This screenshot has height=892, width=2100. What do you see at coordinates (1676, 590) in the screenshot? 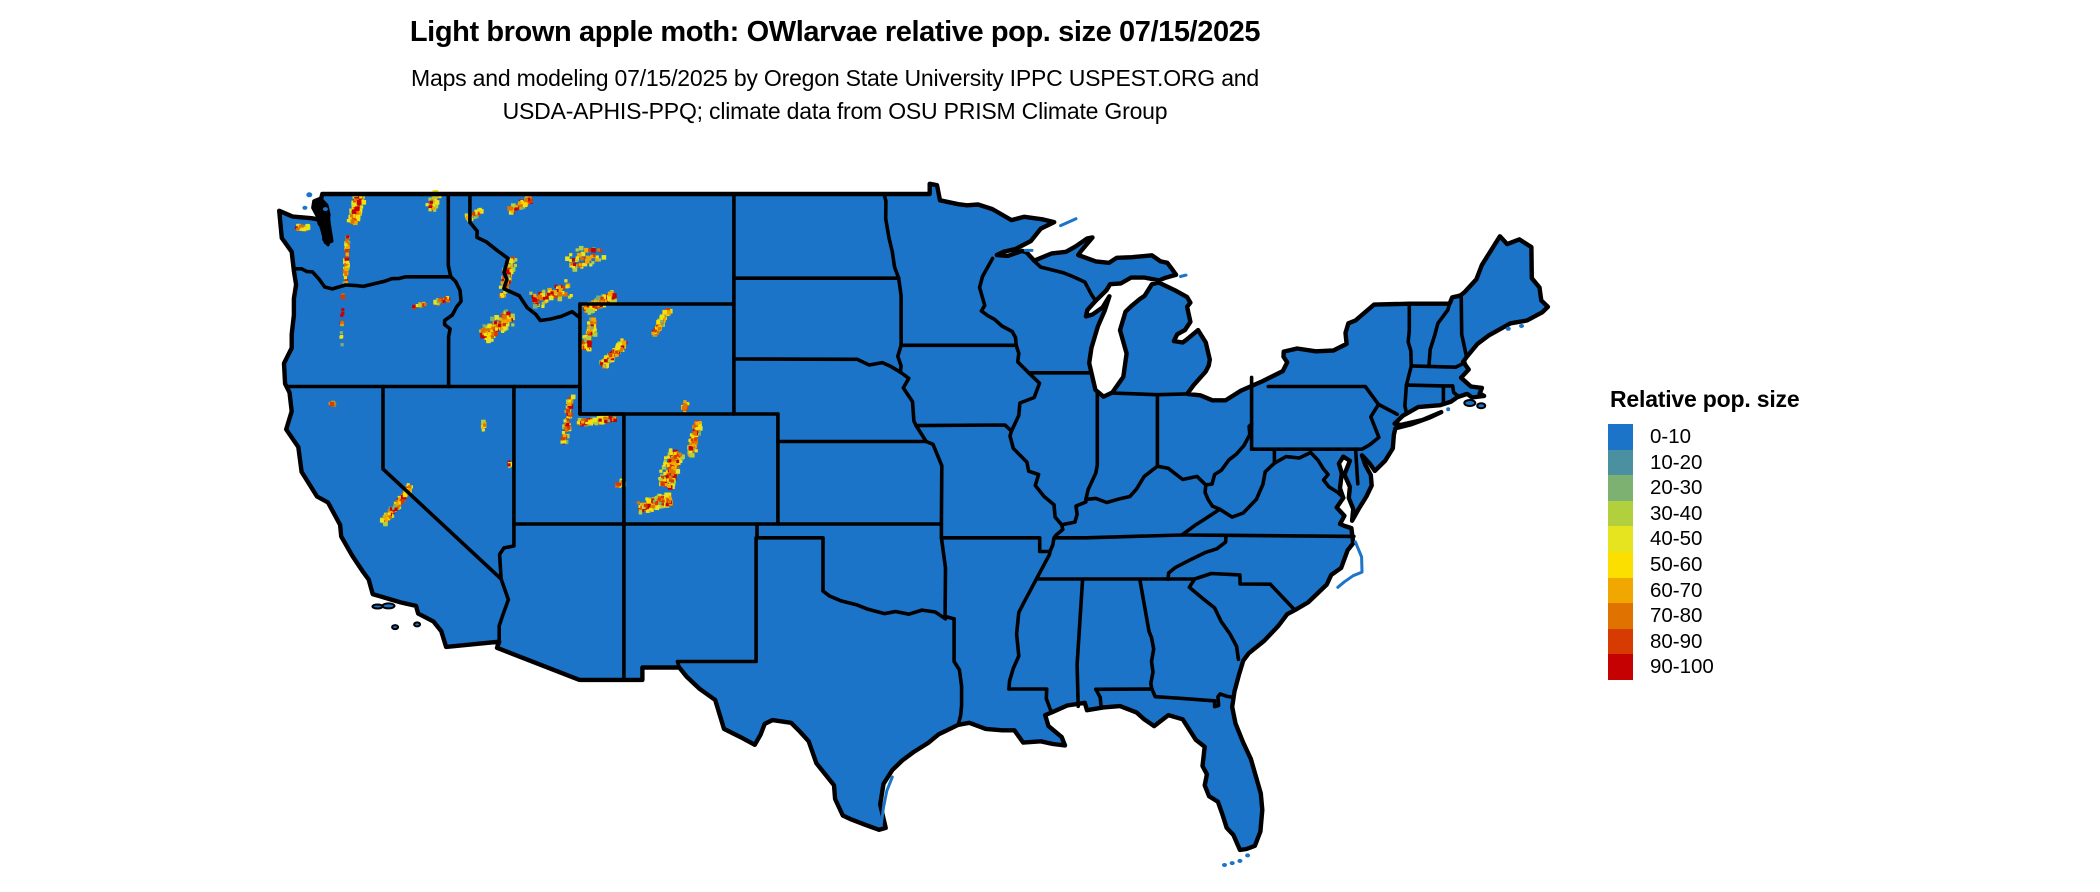
I see `legend-label: 60-70` at bounding box center [1676, 590].